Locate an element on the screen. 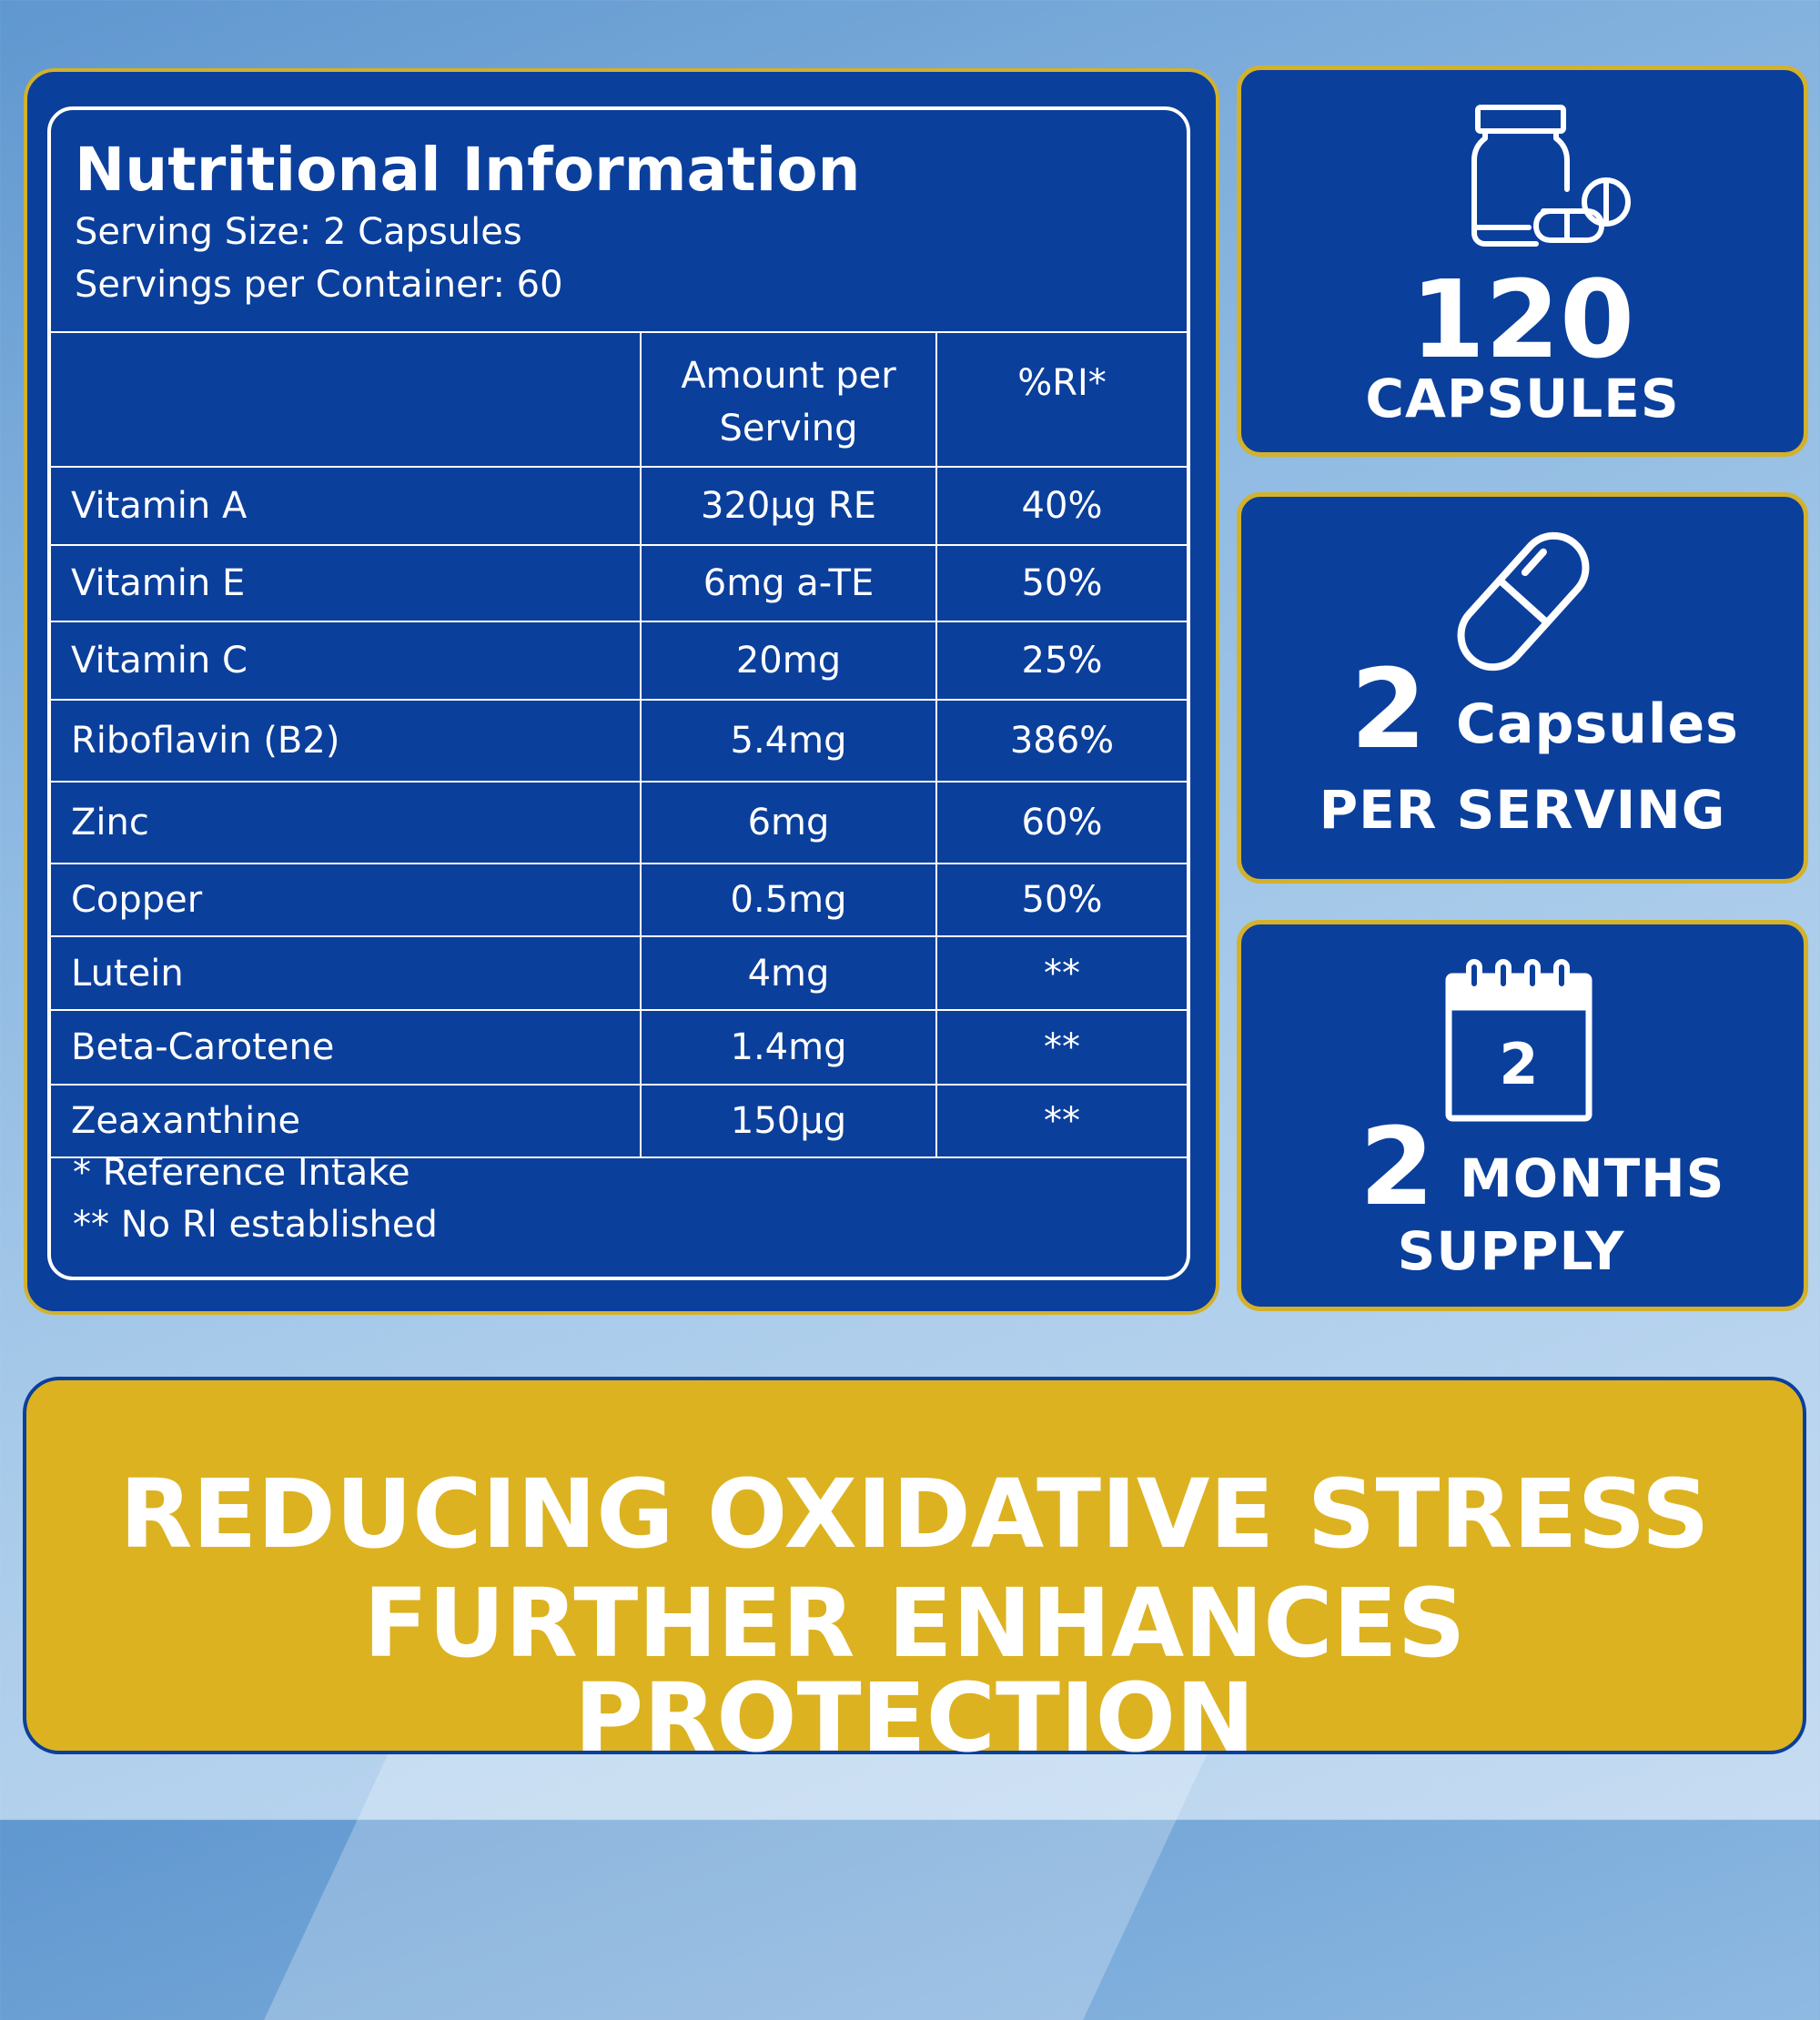 This screenshot has width=1820, height=2020. nutrient-amount: 0.5mg is located at coordinates (788, 900).